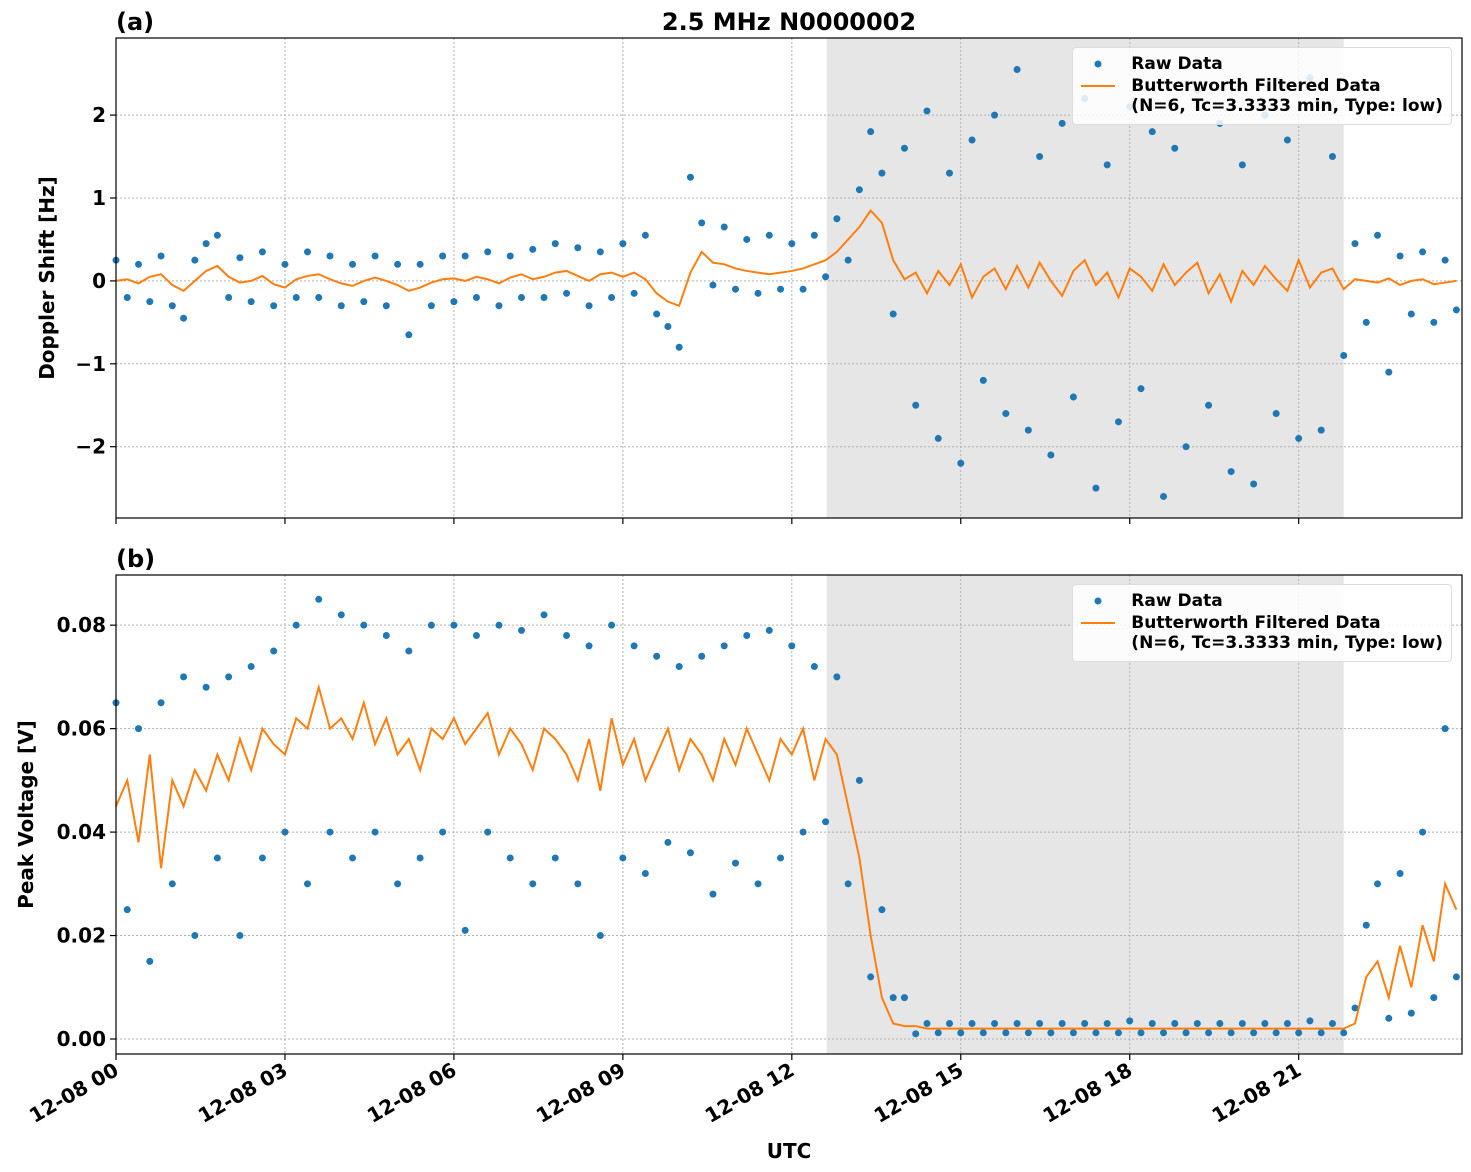  I want to click on x-tick-label: 12-08 03, so click(243, 1093).